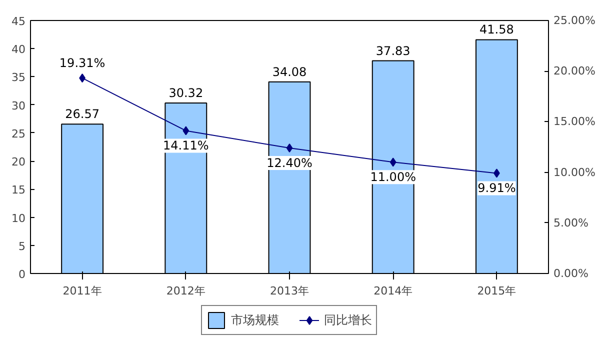 The height and width of the screenshot is (349, 598). I want to click on x-tick-label: 2015年, so click(496, 291).